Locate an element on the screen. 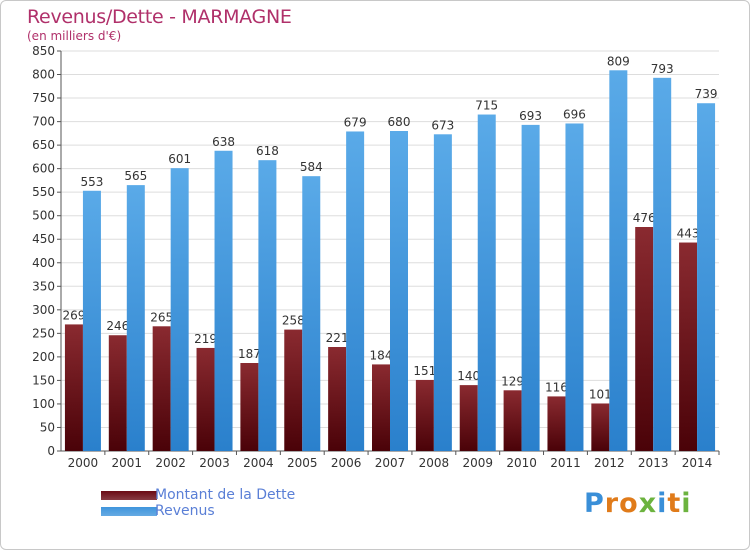  y-tick-label: 600 is located at coordinates (43, 169).